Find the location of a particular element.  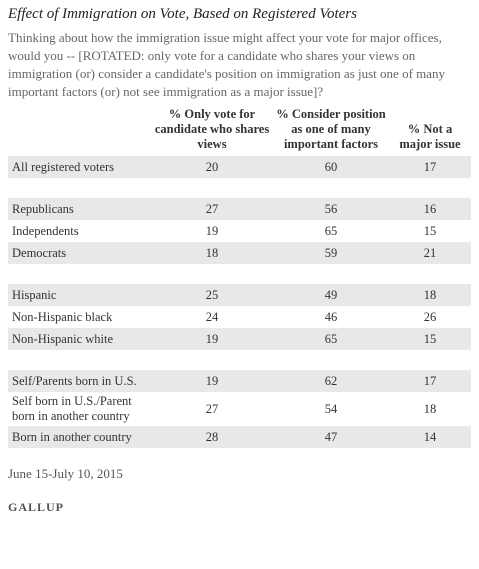

cell-value: 20 is located at coordinates (212, 167).